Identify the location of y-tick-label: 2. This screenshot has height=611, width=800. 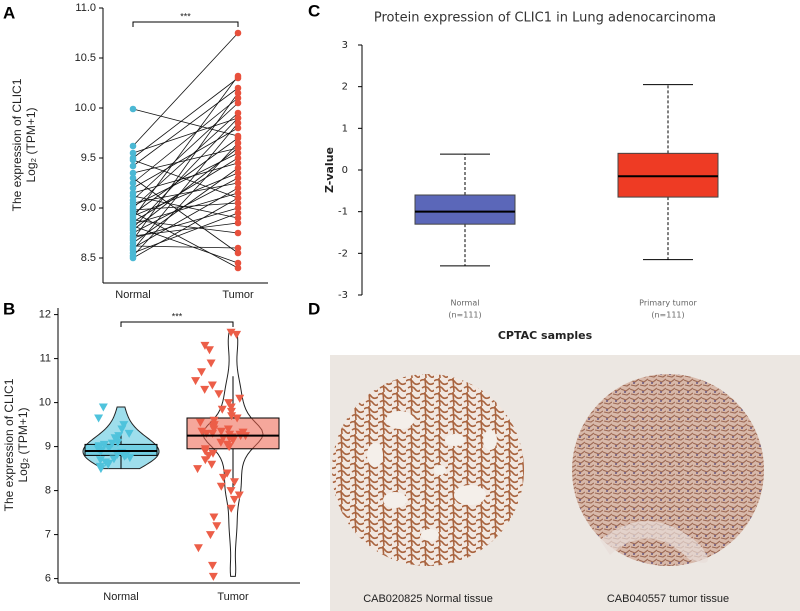
(345, 87).